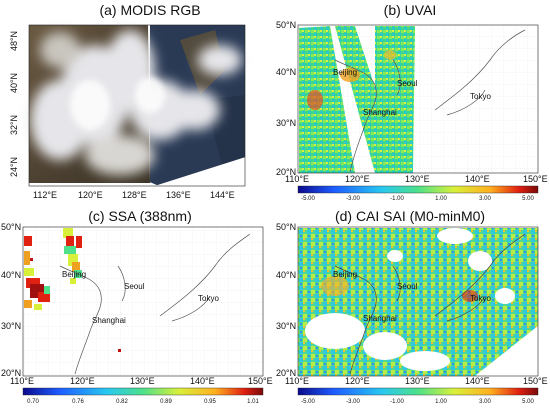 This screenshot has height=411, width=550. Describe the element at coordinates (143, 391) in the screenshot. I see `ssa-colorbar` at that location.